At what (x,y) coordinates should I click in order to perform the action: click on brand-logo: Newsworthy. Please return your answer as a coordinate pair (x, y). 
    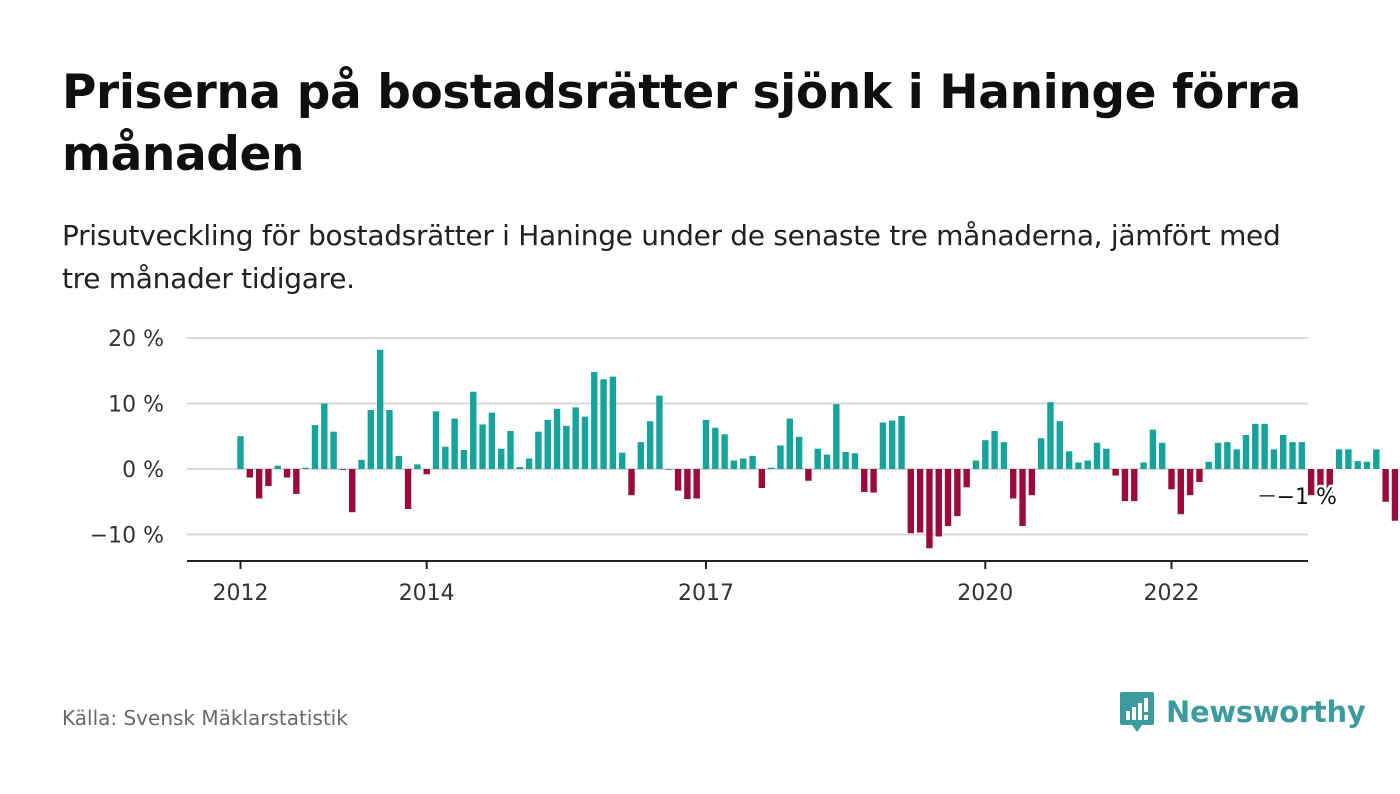
    Looking at the image, I should click on (1242, 712).